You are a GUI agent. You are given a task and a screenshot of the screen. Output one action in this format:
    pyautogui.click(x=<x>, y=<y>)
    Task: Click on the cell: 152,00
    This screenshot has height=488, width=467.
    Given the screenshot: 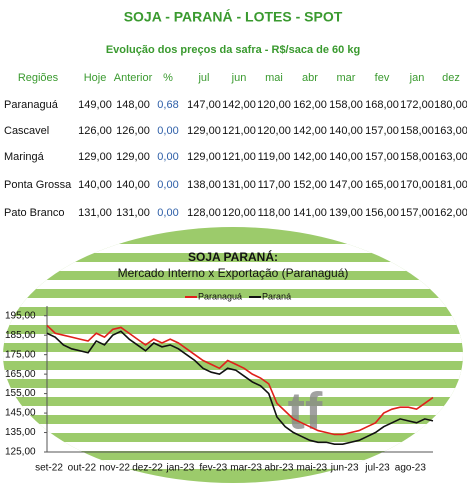 What is the action you would take?
    pyautogui.click(x=310, y=185)
    